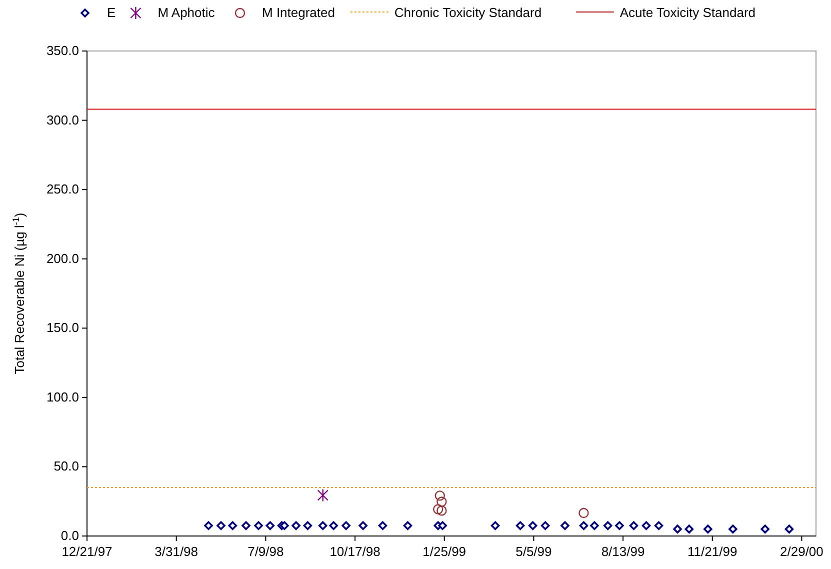 The image size is (831, 569). What do you see at coordinates (266, 551) in the screenshot?
I see `x-tick-label: 7/9/98` at bounding box center [266, 551].